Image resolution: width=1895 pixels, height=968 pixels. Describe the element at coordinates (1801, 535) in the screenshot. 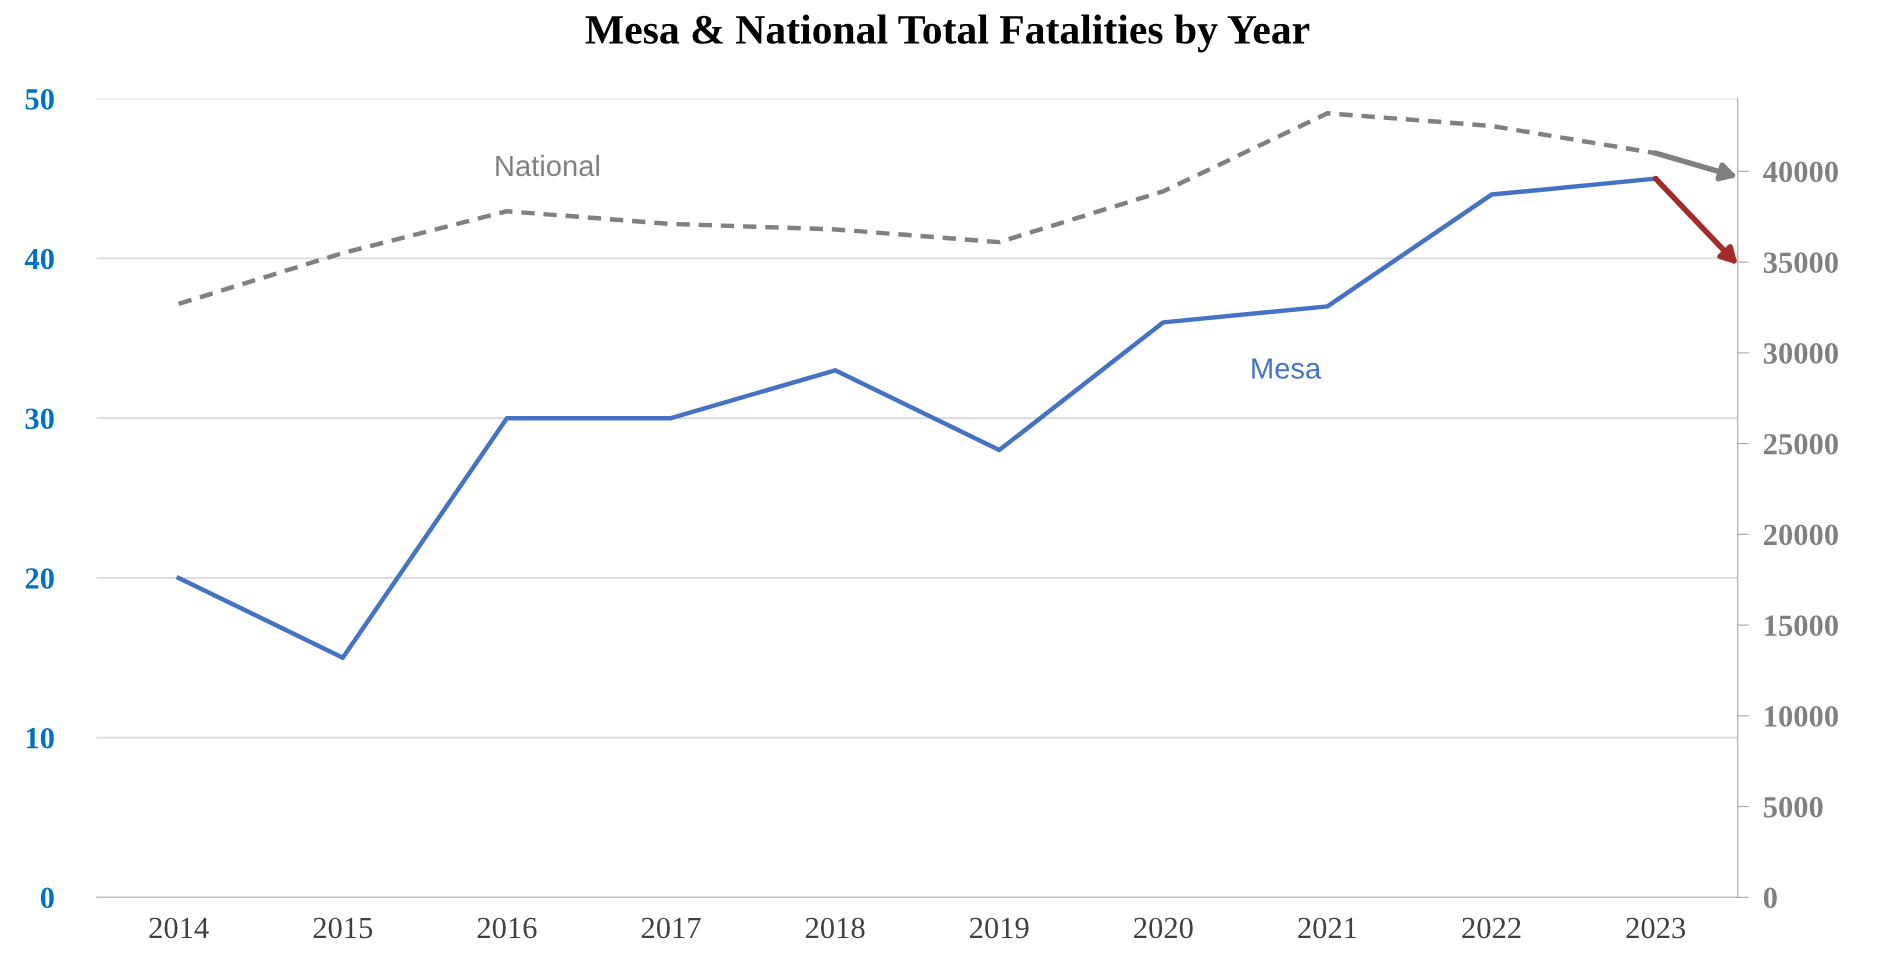

I see `y2-tick-label: 20000` at that location.